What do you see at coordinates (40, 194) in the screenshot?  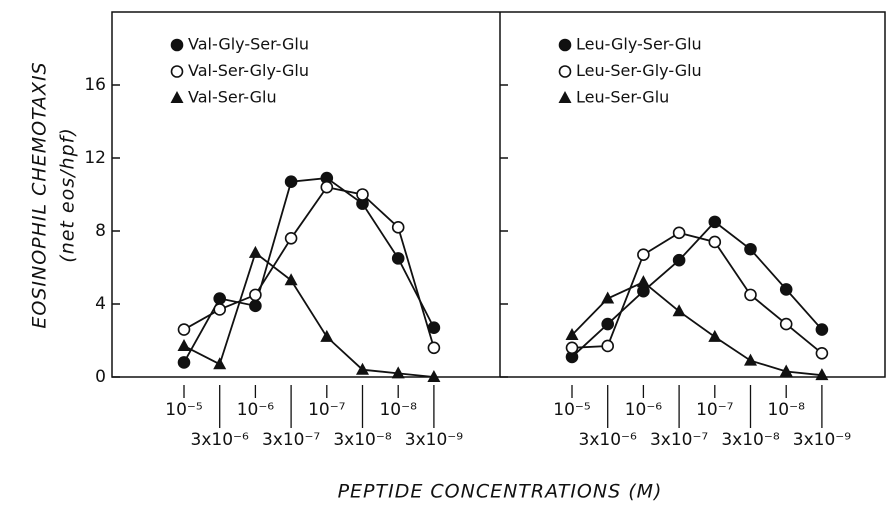 I see `y-axis-label: EOSINOPHIL CHEMOTAXIS` at bounding box center [40, 194].